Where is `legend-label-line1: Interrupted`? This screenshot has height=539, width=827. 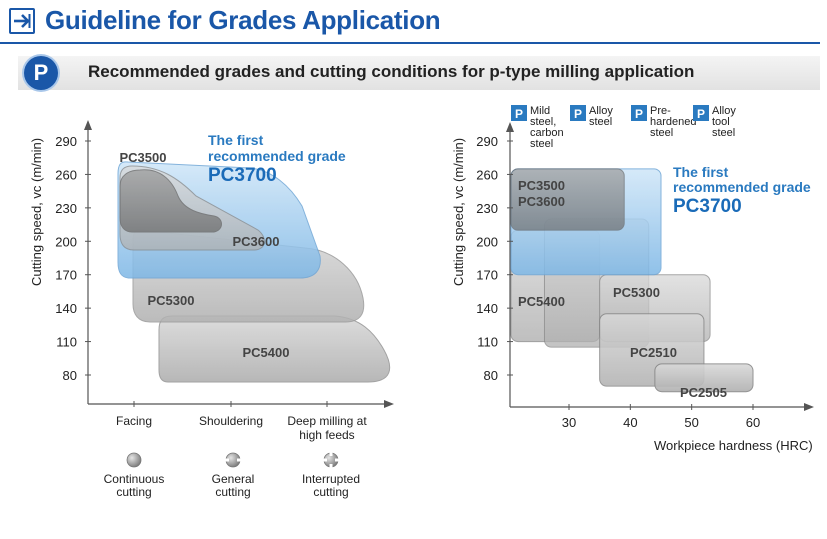
legend-label-line1: Interrupted is located at coordinates (331, 479).